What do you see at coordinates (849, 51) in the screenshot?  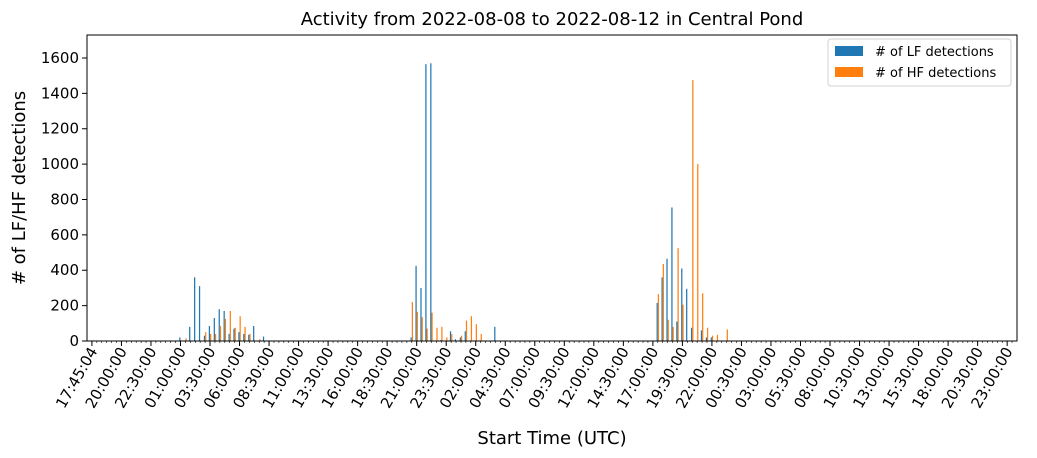 I see `legend-swatch-lf` at bounding box center [849, 51].